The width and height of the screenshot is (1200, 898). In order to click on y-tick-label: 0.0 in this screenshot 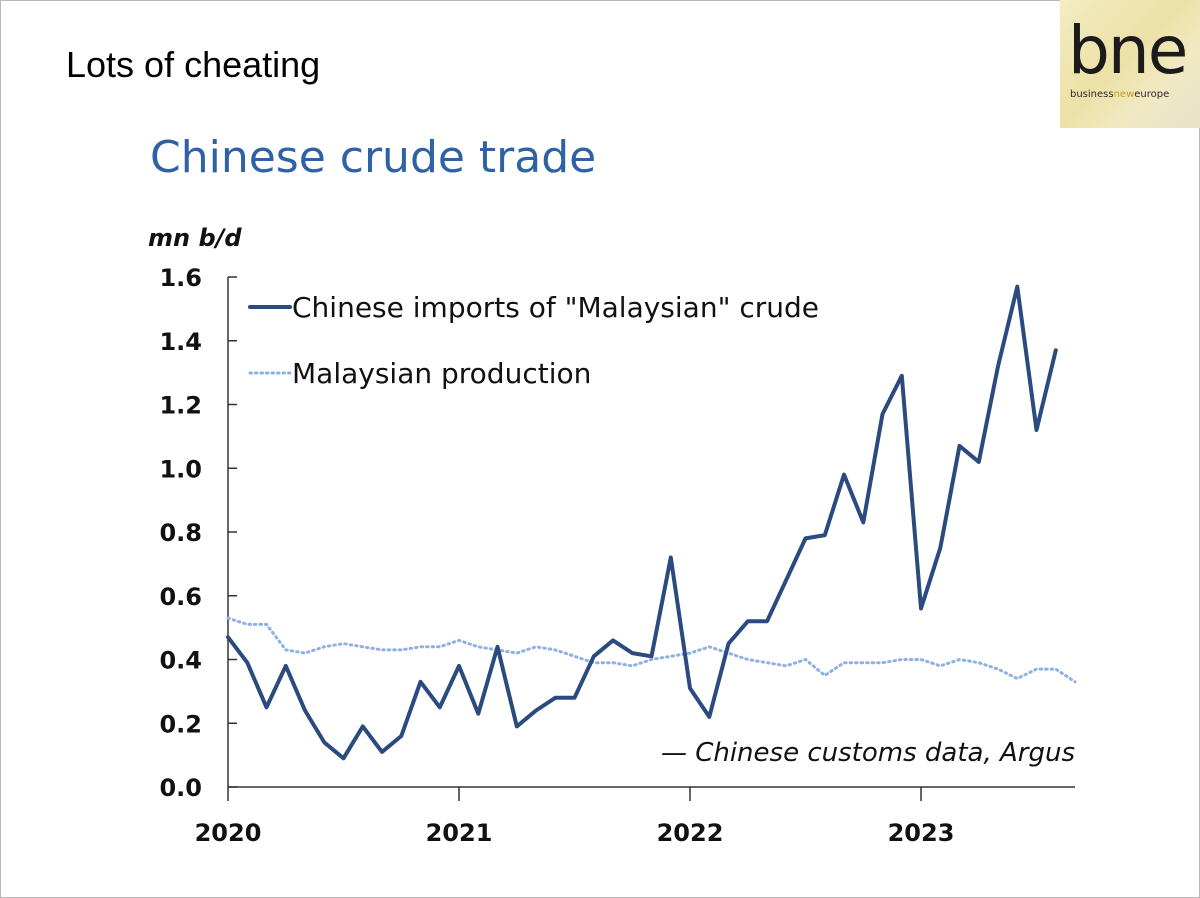, I will do `click(180, 788)`.